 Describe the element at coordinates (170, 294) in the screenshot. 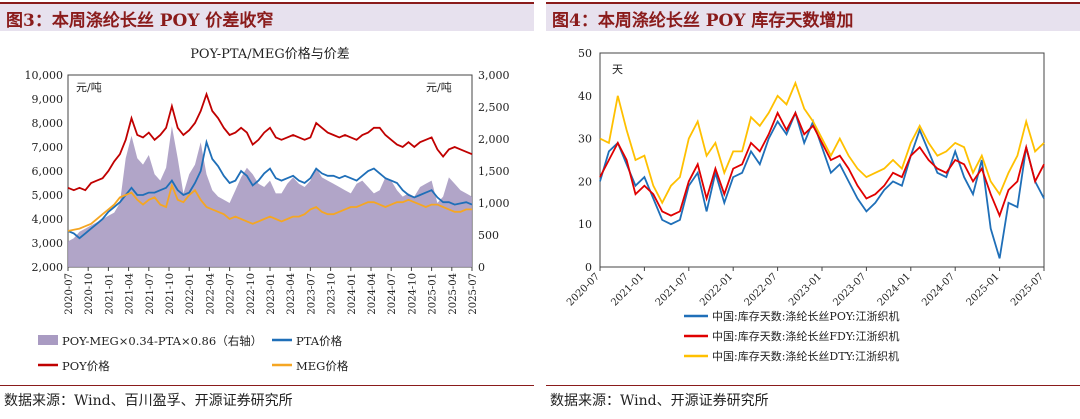

I see `x-tick-label: 2021-10` at that location.